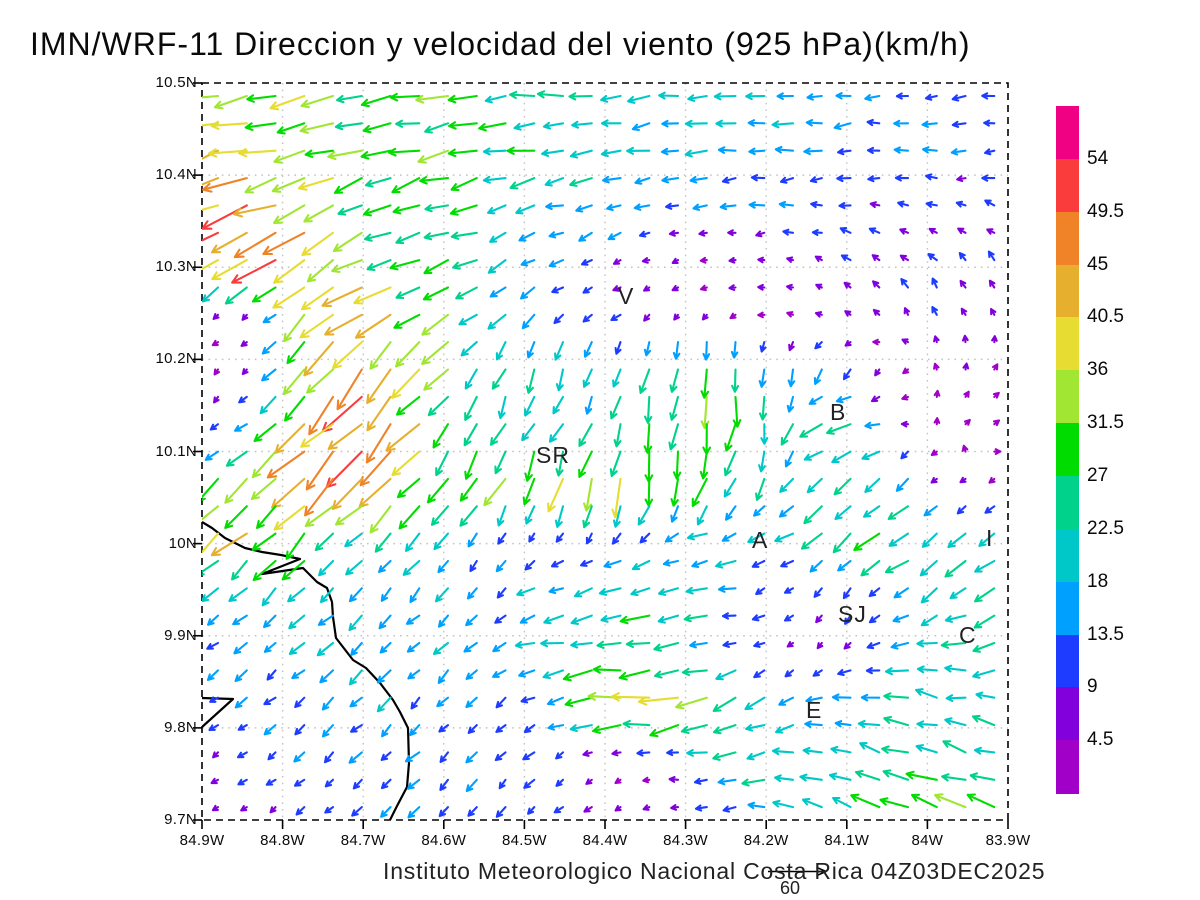 The height and width of the screenshot is (900, 1200). What do you see at coordinates (182, 543) in the screenshot?
I see `lat-tick-label: 10N` at bounding box center [182, 543].